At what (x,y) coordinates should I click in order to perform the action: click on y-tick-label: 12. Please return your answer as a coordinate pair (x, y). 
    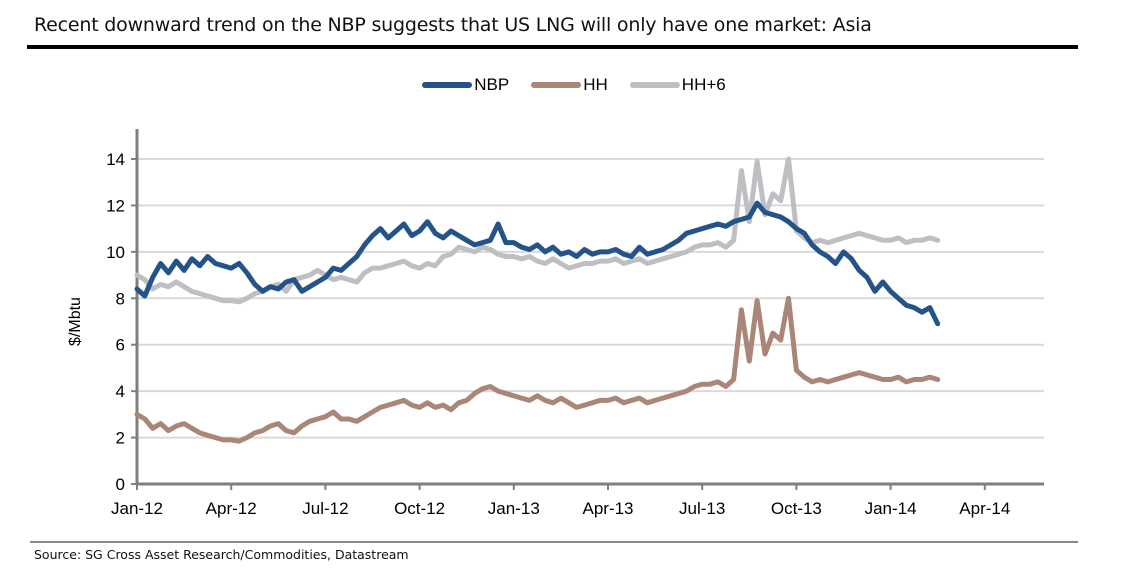
    Looking at the image, I should click on (115, 205).